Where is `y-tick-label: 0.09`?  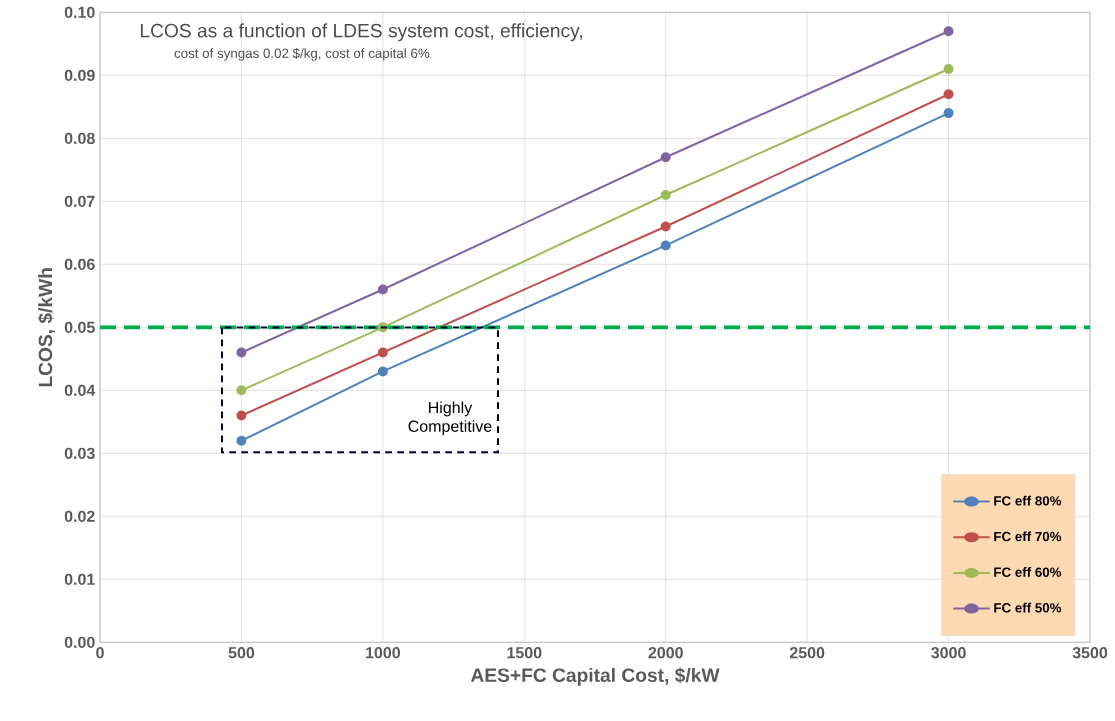 y-tick-label: 0.09 is located at coordinates (79, 75).